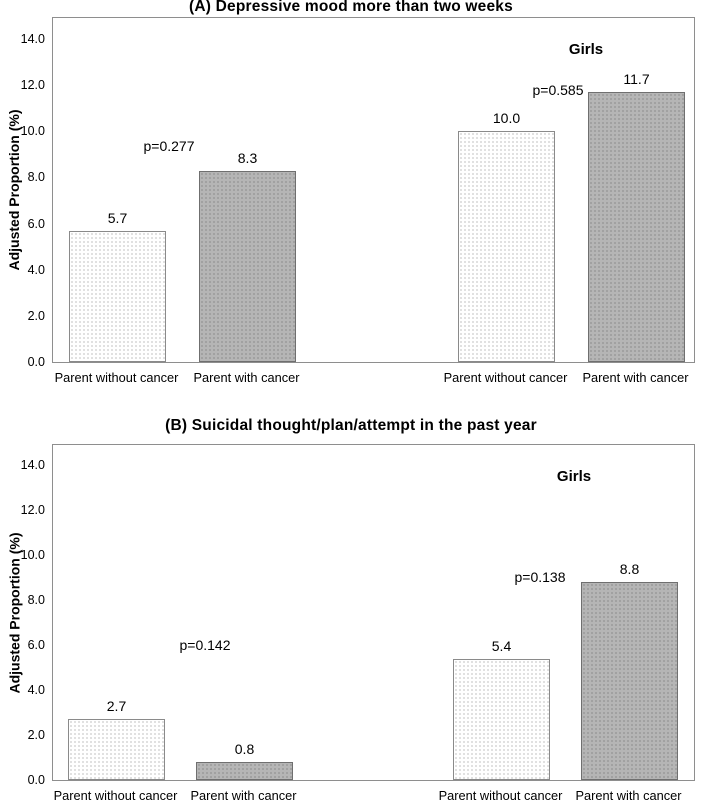 The width and height of the screenshot is (702, 803). I want to click on panel-a-title: (A) Depressive mood more than two weeks, so click(351, 7).